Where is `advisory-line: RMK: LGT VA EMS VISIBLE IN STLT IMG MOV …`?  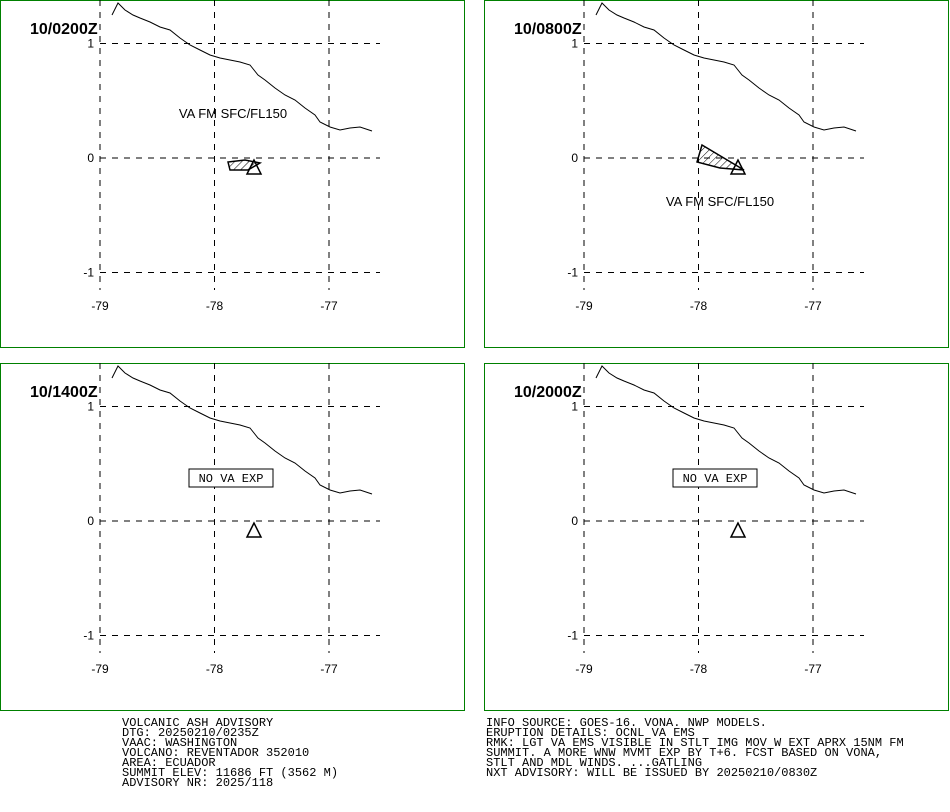 advisory-line: RMK: LGT VA EMS VISIBLE IN STLT IMG MOV … is located at coordinates (695, 743).